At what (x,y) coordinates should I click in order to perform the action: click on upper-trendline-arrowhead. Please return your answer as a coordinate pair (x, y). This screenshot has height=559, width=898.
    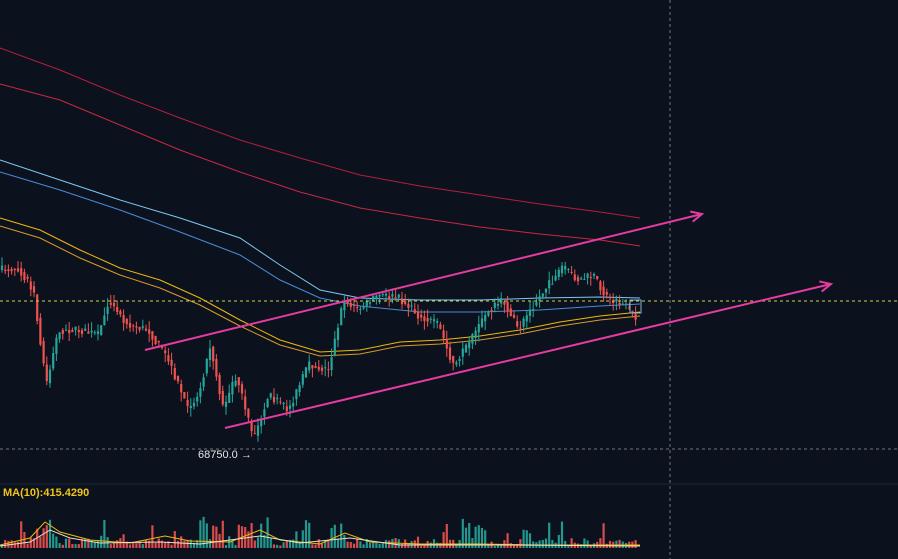
    Looking at the image, I should click on (697, 216).